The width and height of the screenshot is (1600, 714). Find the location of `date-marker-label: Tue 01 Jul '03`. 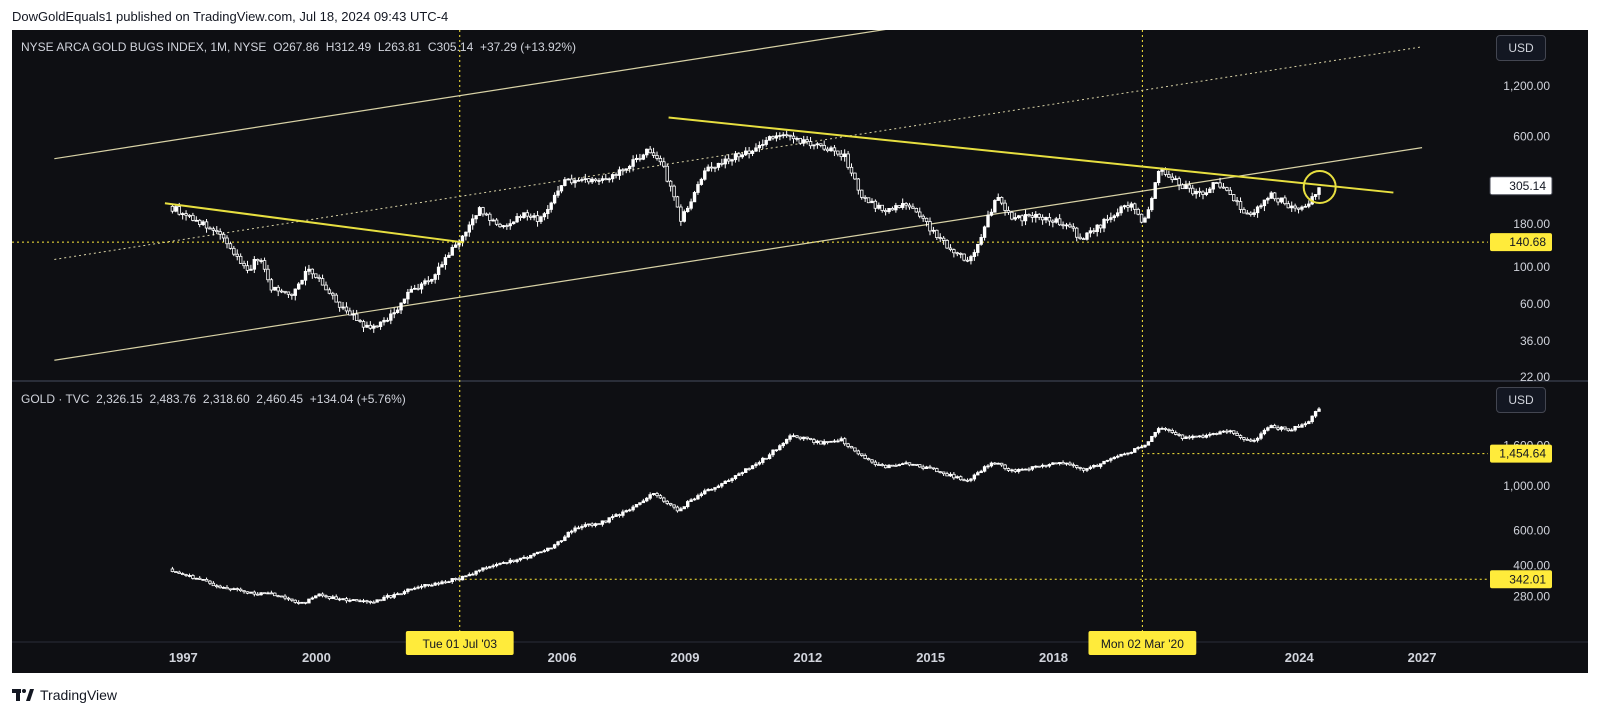

date-marker-label: Tue 01 Jul '03 is located at coordinates (459, 644).